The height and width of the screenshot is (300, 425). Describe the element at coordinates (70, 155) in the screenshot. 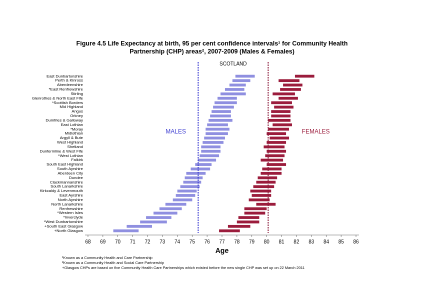

I see `category-label: *West Lothian` at that location.